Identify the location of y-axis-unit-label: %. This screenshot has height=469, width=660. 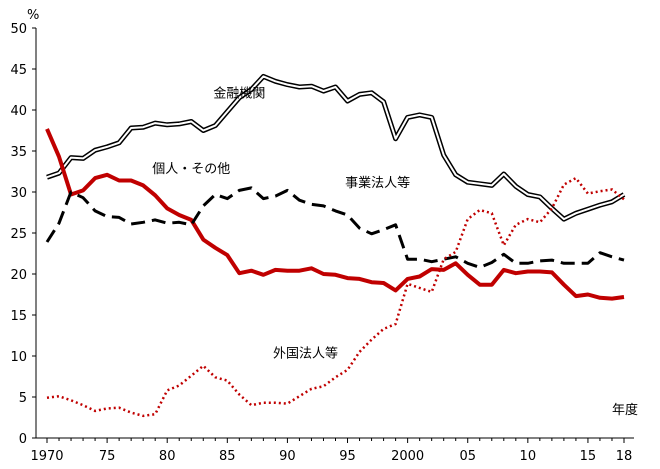
(33, 15).